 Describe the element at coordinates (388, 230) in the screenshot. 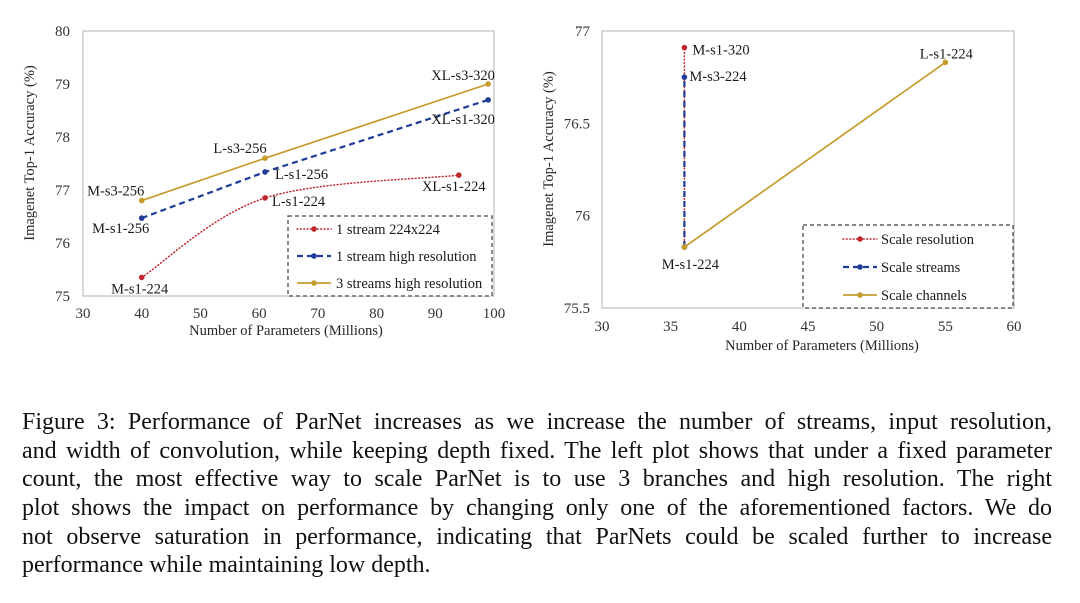

I see `left-chart-legend-label: 1 stream 224x224` at that location.